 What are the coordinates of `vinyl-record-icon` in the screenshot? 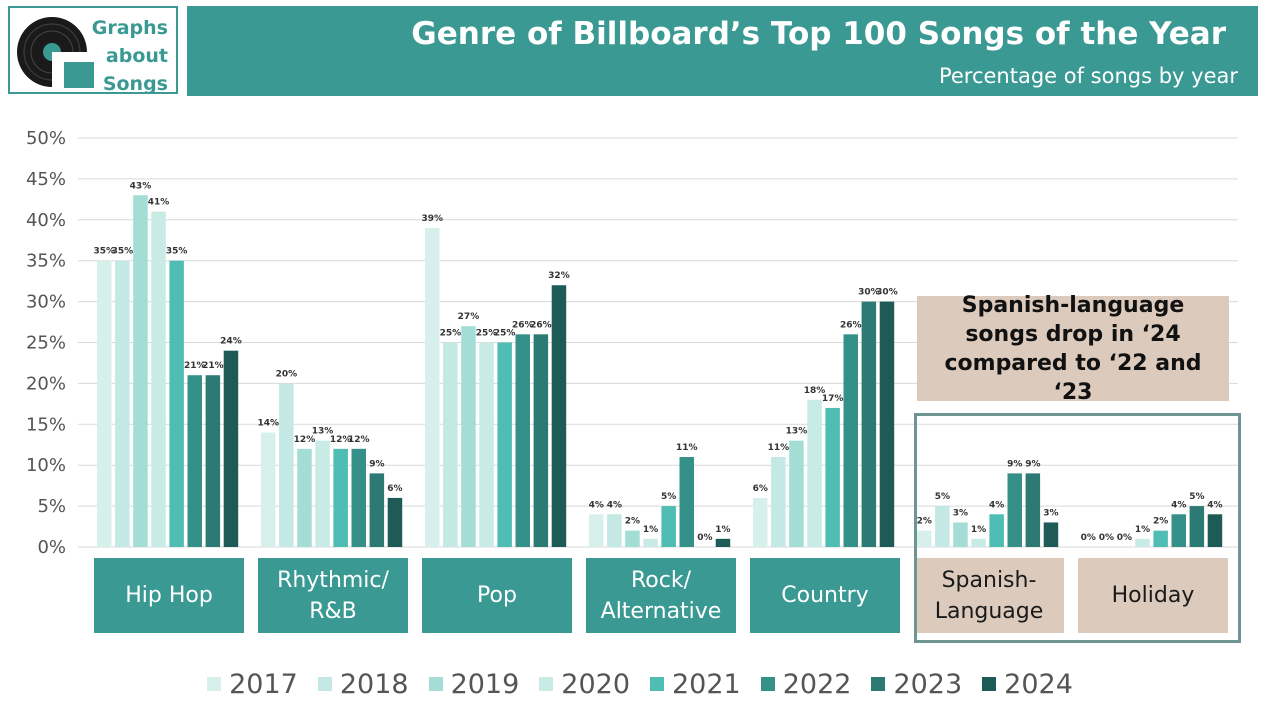 It's located at (55, 52).